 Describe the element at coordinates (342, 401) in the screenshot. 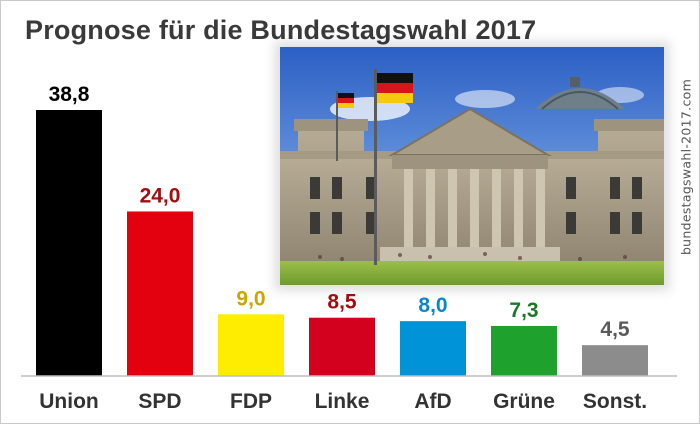

I see `category-label-3: Linke` at that location.